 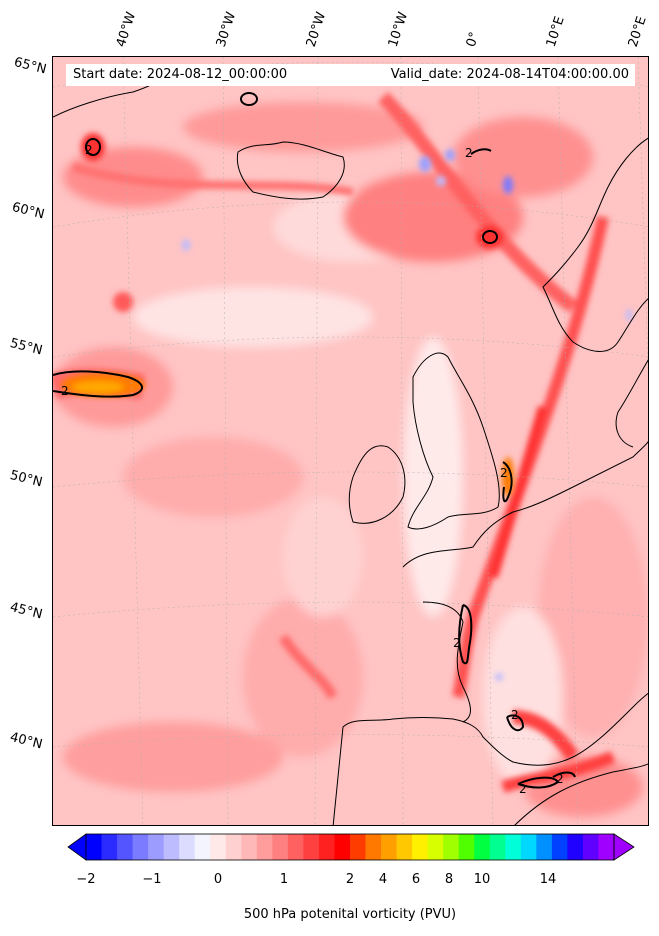 I want to click on lon-label-20w: 20°W, so click(x=316, y=29).